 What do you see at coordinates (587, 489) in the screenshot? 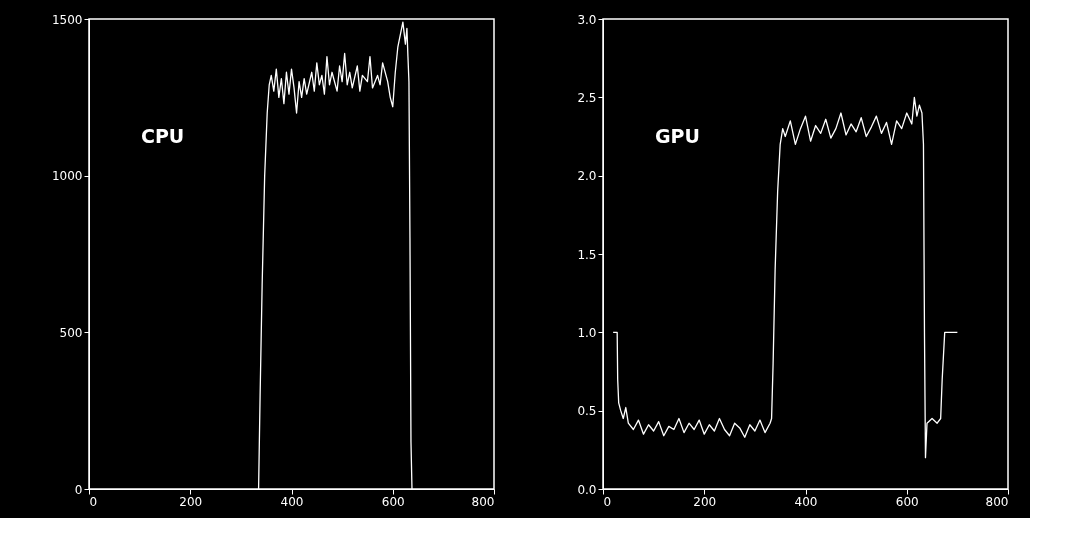
I see `y-tick-label: 0.0` at bounding box center [587, 489].